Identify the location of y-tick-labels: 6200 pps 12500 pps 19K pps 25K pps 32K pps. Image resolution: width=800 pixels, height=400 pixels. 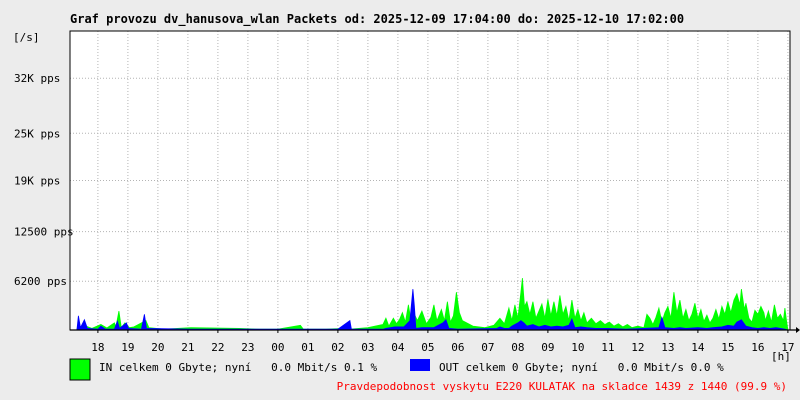
(44, 180).